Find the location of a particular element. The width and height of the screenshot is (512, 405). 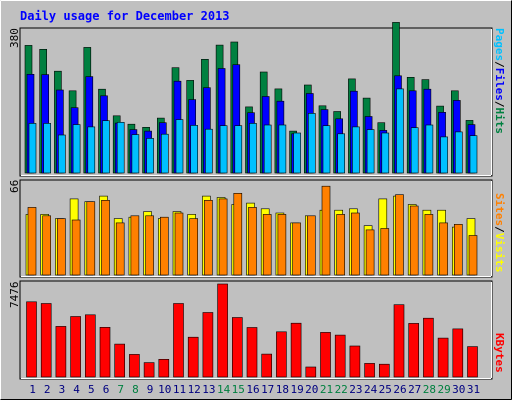

day-label-15: 15 is located at coordinates (238, 389).